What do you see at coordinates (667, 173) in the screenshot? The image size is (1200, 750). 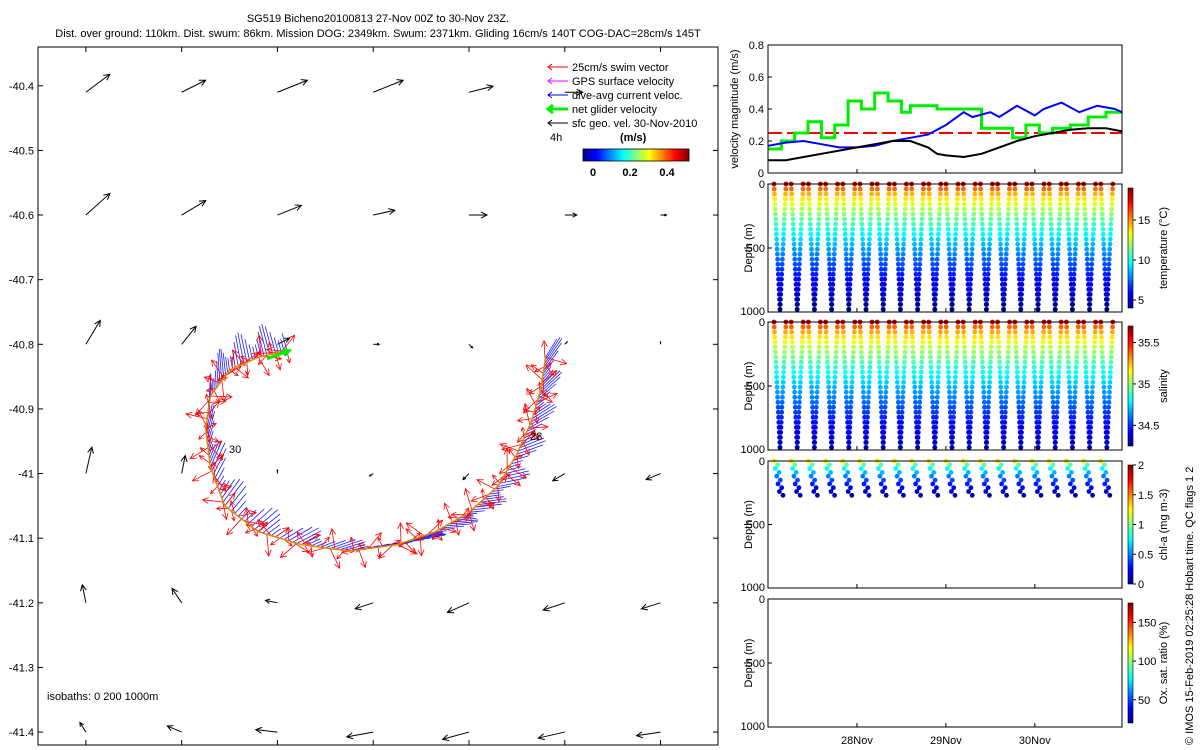 I see `colorbar-tick-04: 0.4` at bounding box center [667, 173].